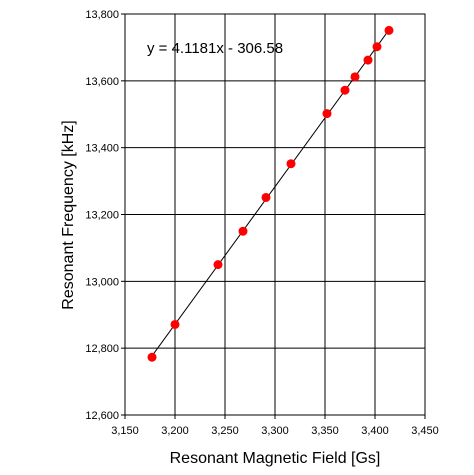 Image resolution: width=474 pixels, height=475 pixels. What do you see at coordinates (102, 82) in the screenshot?
I see `y-tick-label: 13,600` at bounding box center [102, 82].